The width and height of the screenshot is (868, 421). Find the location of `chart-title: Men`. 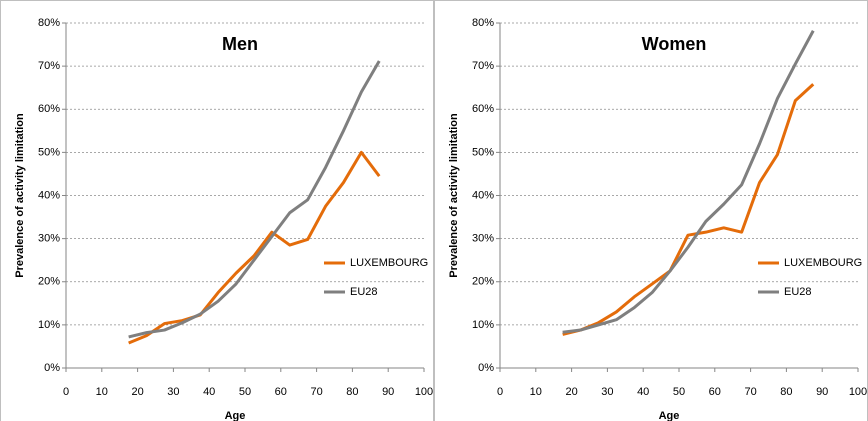

chart-title: Men is located at coordinates (240, 44).